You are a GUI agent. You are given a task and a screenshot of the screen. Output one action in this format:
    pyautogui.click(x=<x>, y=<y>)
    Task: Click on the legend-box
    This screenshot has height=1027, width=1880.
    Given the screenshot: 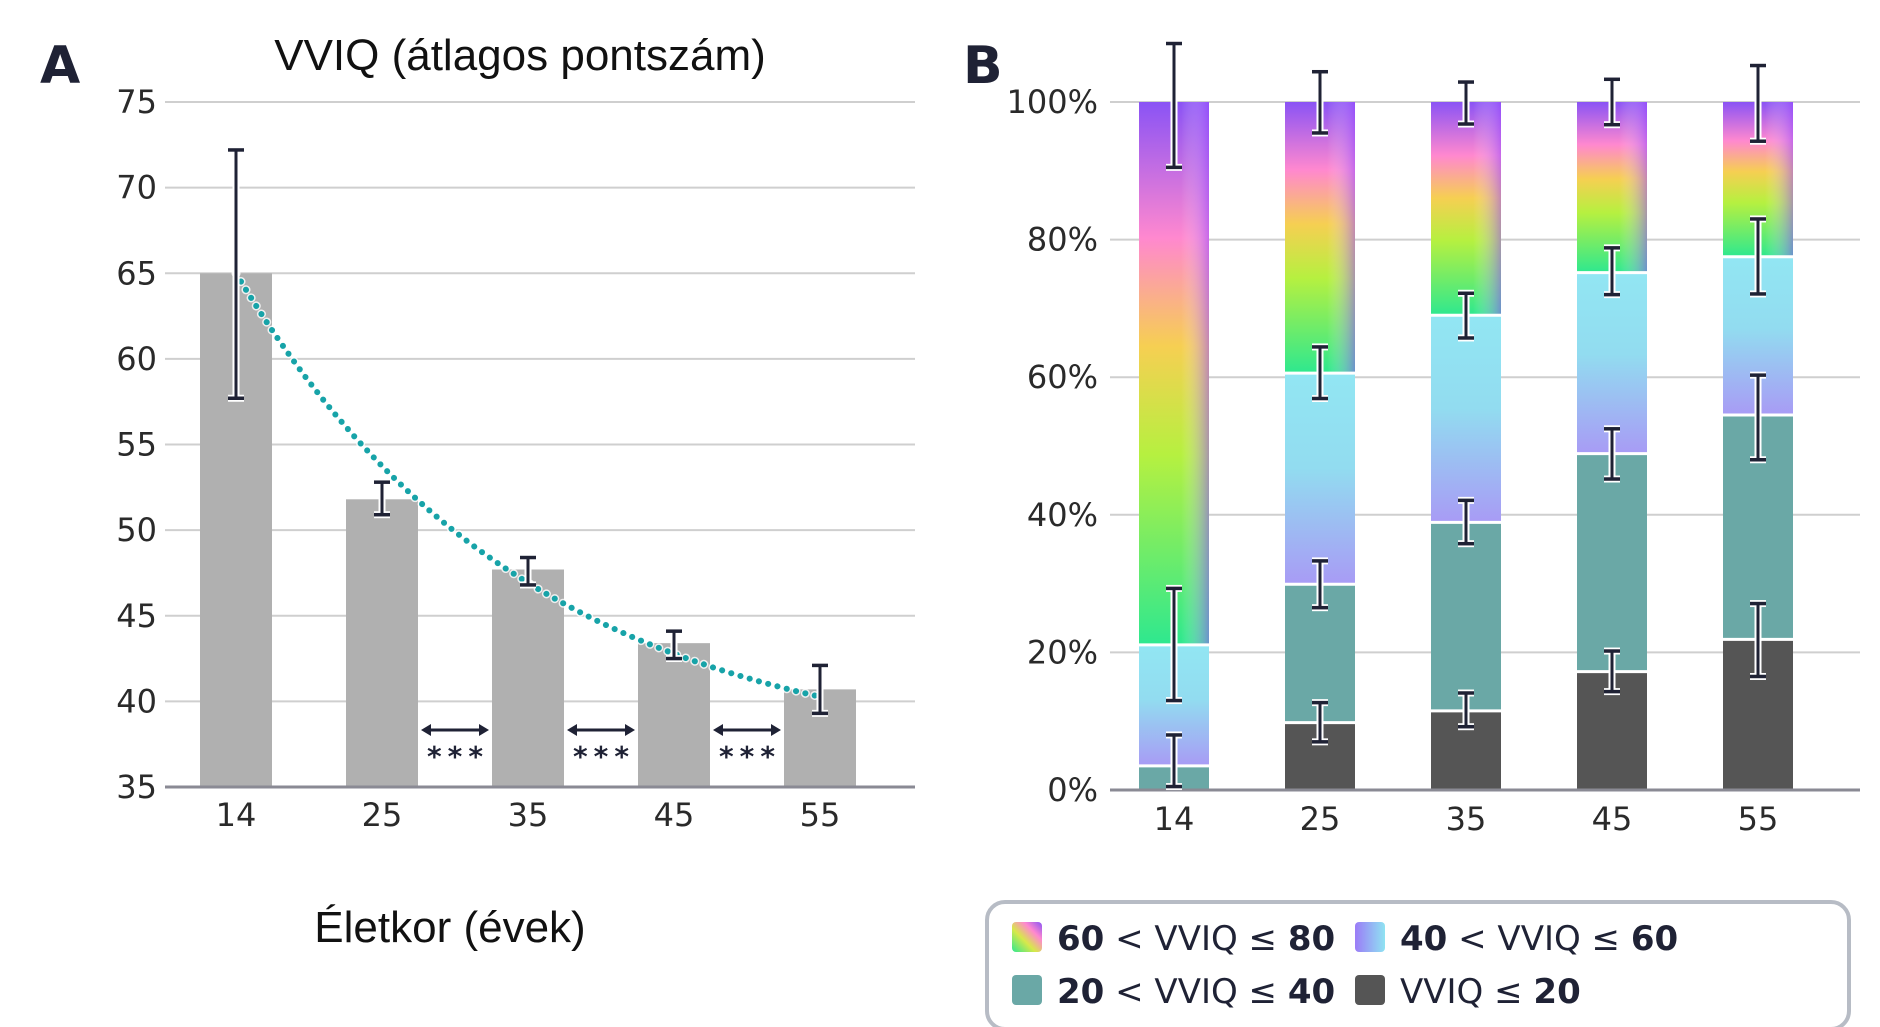 What is the action you would take?
    pyautogui.click(x=1418, y=963)
    